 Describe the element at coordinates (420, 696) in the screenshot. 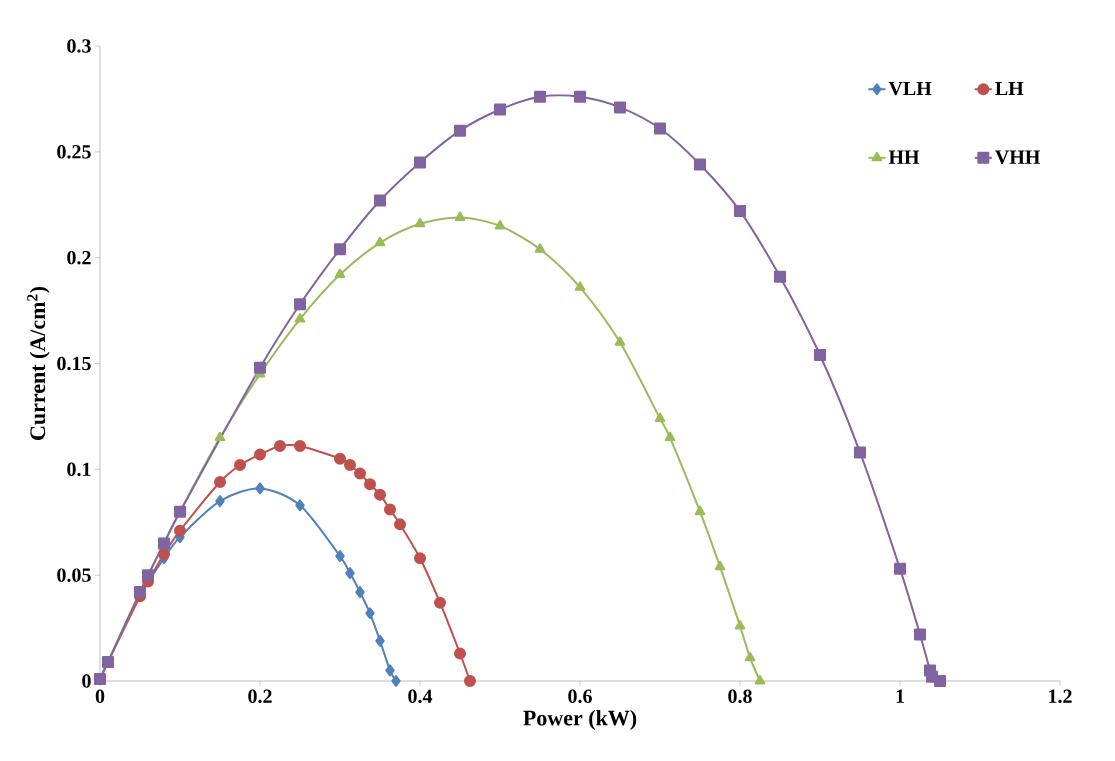

I see `x-tick-label: 0.4` at that location.